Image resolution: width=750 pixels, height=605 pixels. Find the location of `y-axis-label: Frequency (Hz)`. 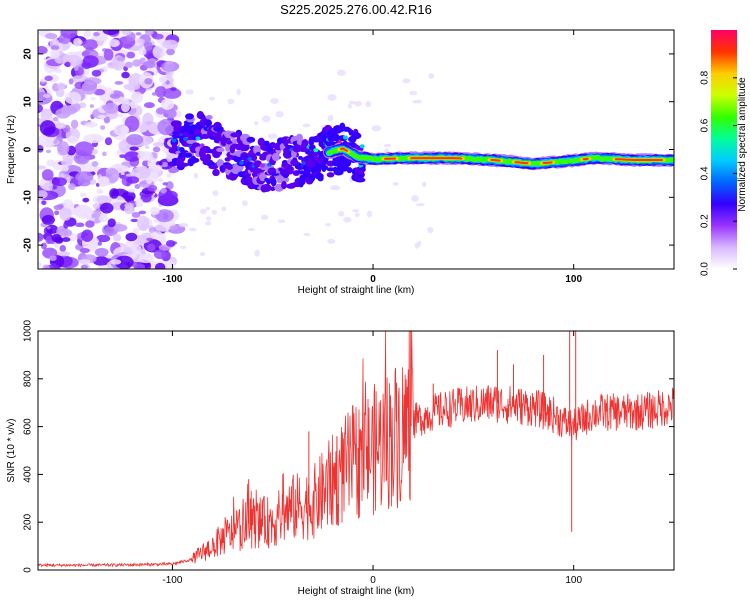

y-axis-label: Frequency (Hz) is located at coordinates (11, 149).